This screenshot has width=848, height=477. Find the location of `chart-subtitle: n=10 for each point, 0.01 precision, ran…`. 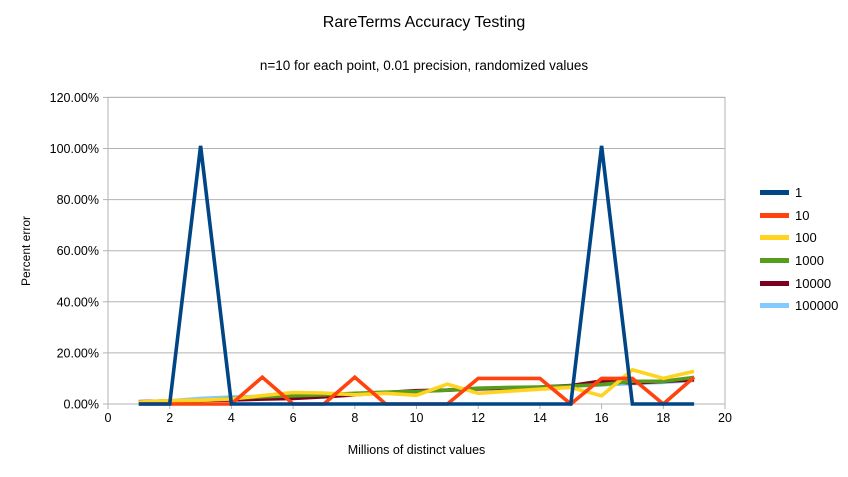

chart-subtitle: n=10 for each point, 0.01 precision, ran… is located at coordinates (424, 65).